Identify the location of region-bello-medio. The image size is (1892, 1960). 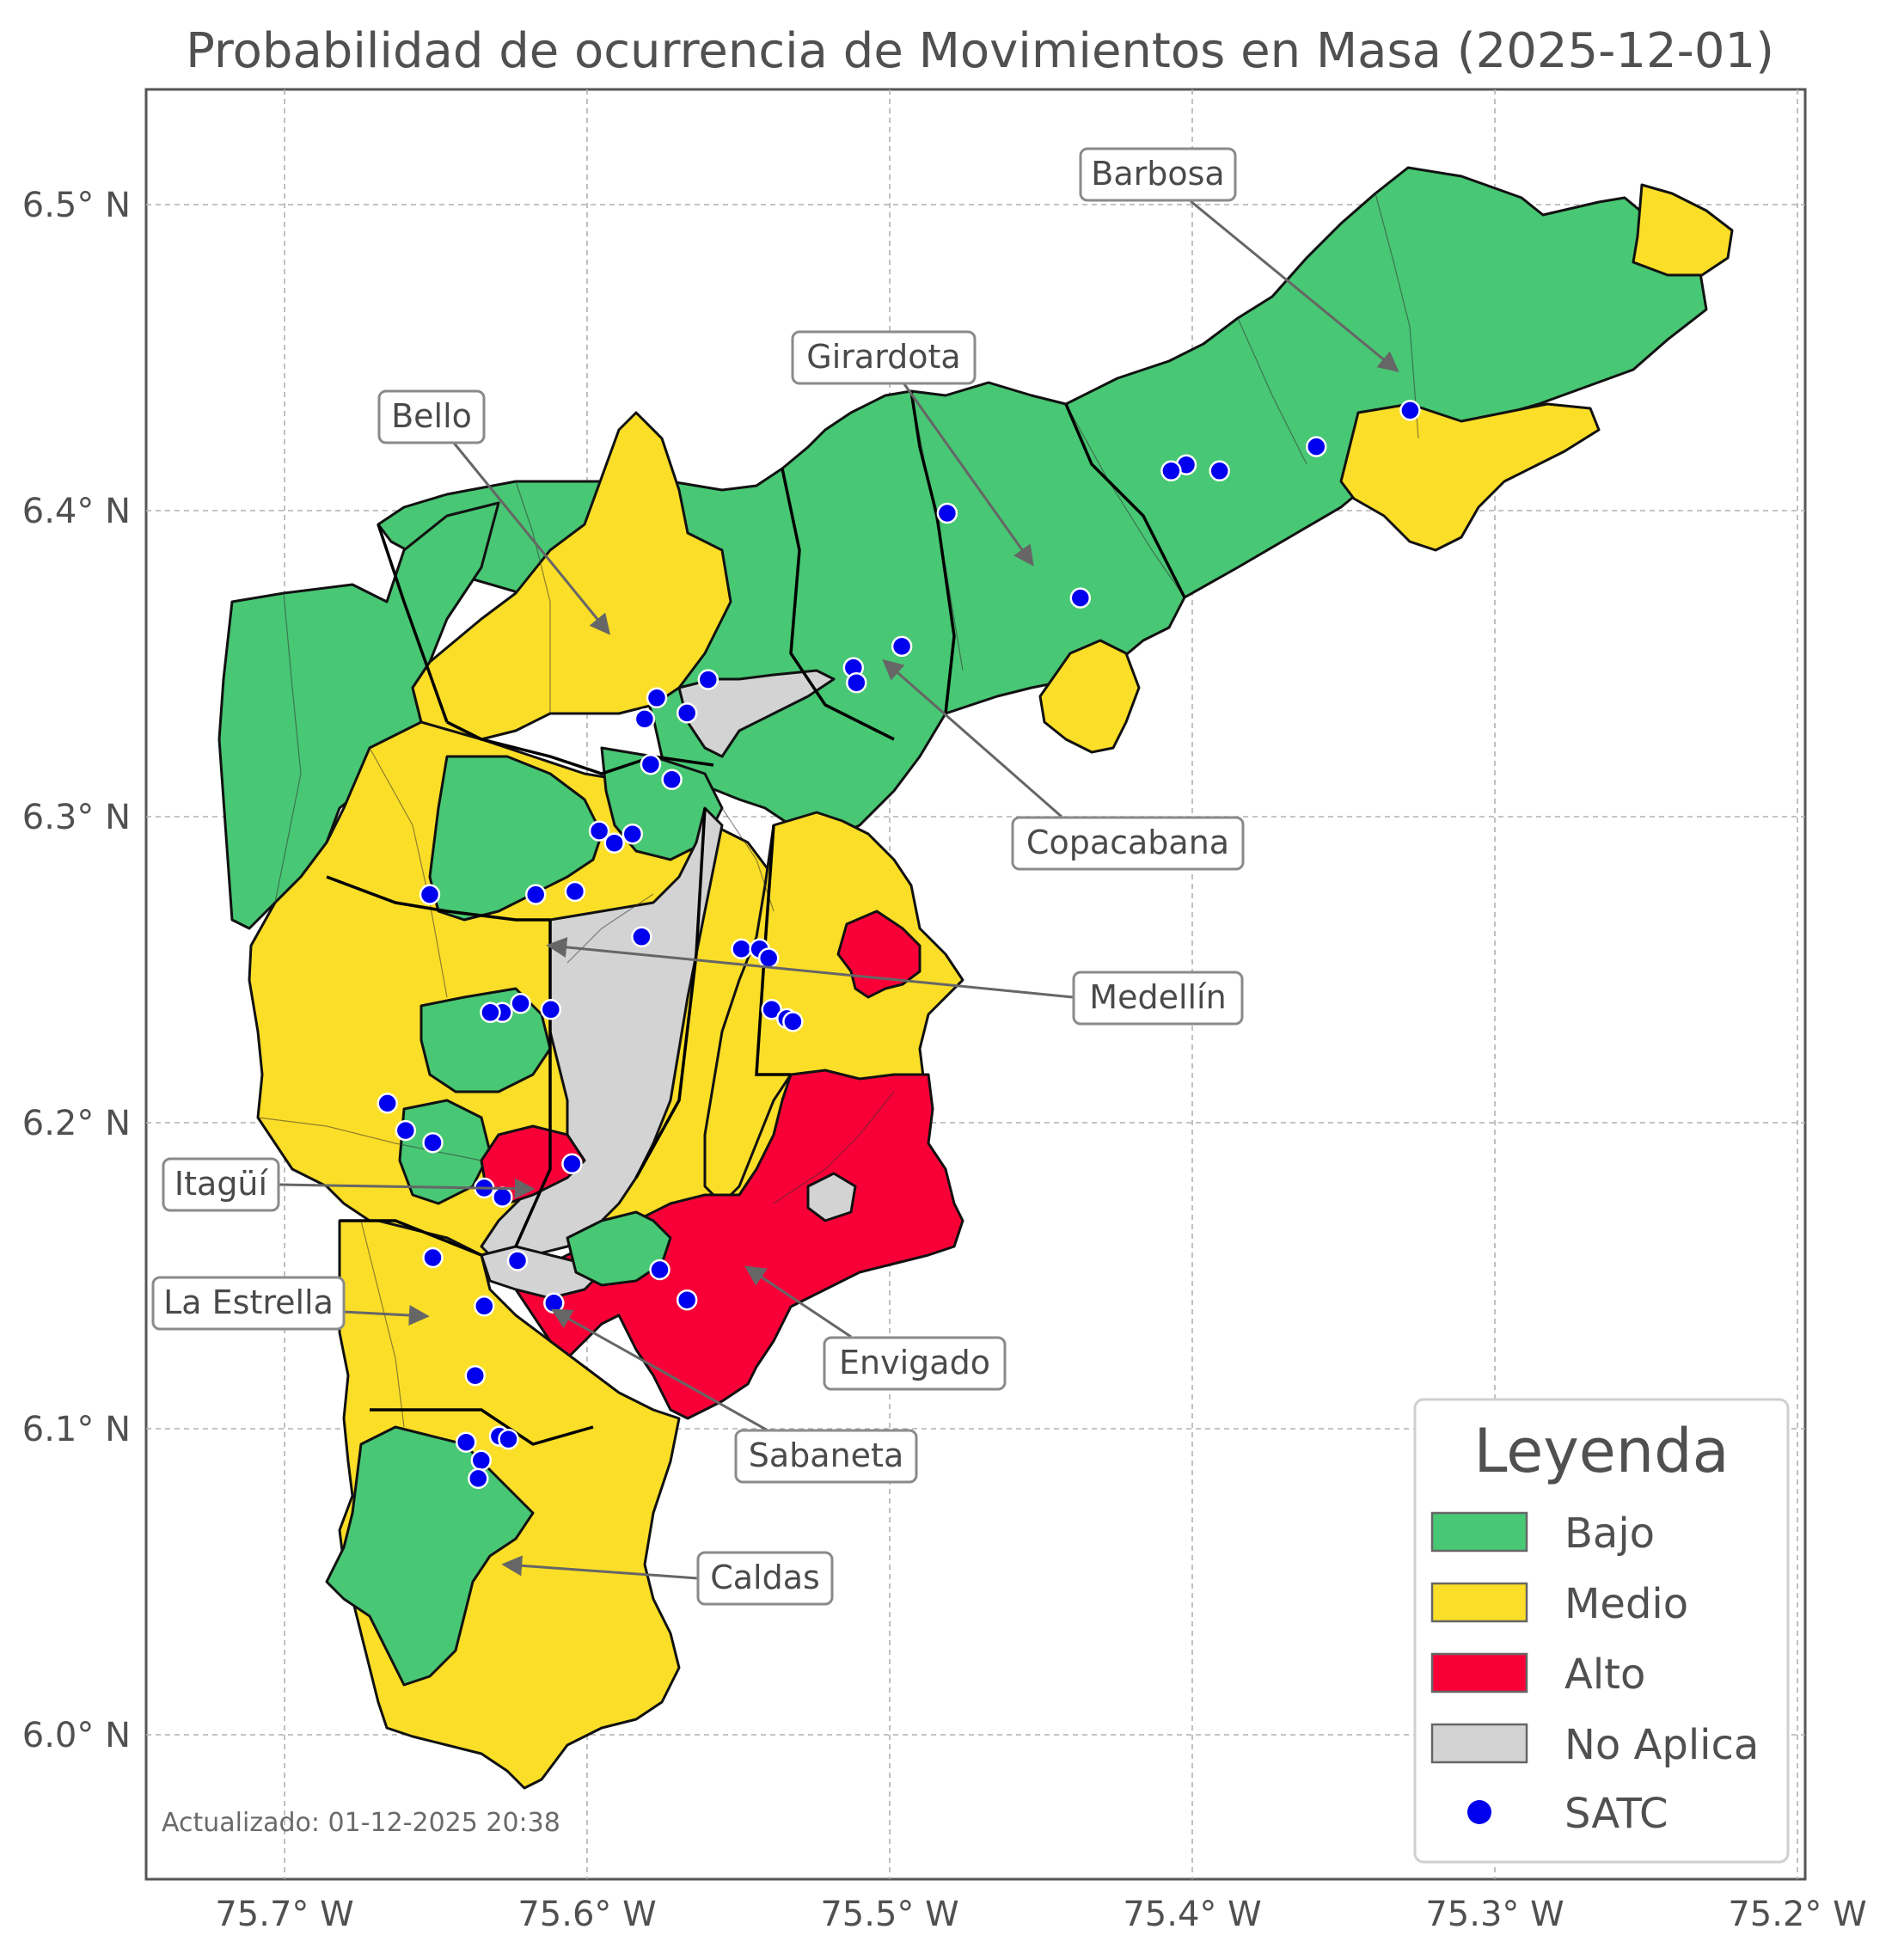
(571, 576).